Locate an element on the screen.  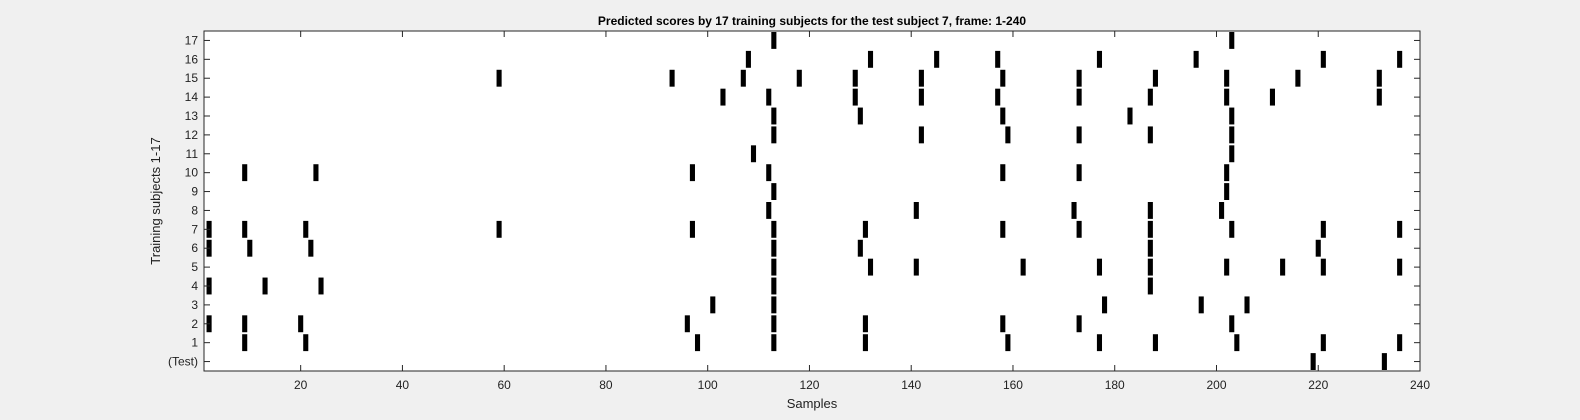
x-tick-label: 40 is located at coordinates (403, 385).